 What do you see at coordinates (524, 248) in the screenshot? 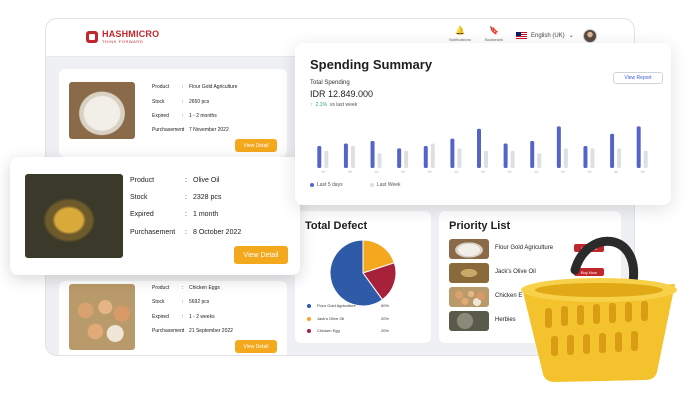
I see `priority-item-name: Flour Gold Agriculture` at bounding box center [524, 248].